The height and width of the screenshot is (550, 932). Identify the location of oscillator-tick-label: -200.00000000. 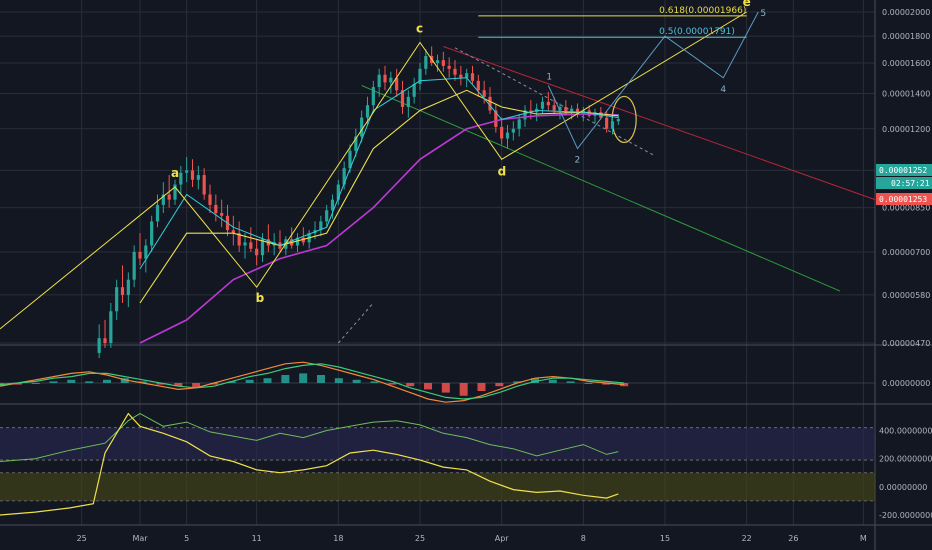
(905, 515).